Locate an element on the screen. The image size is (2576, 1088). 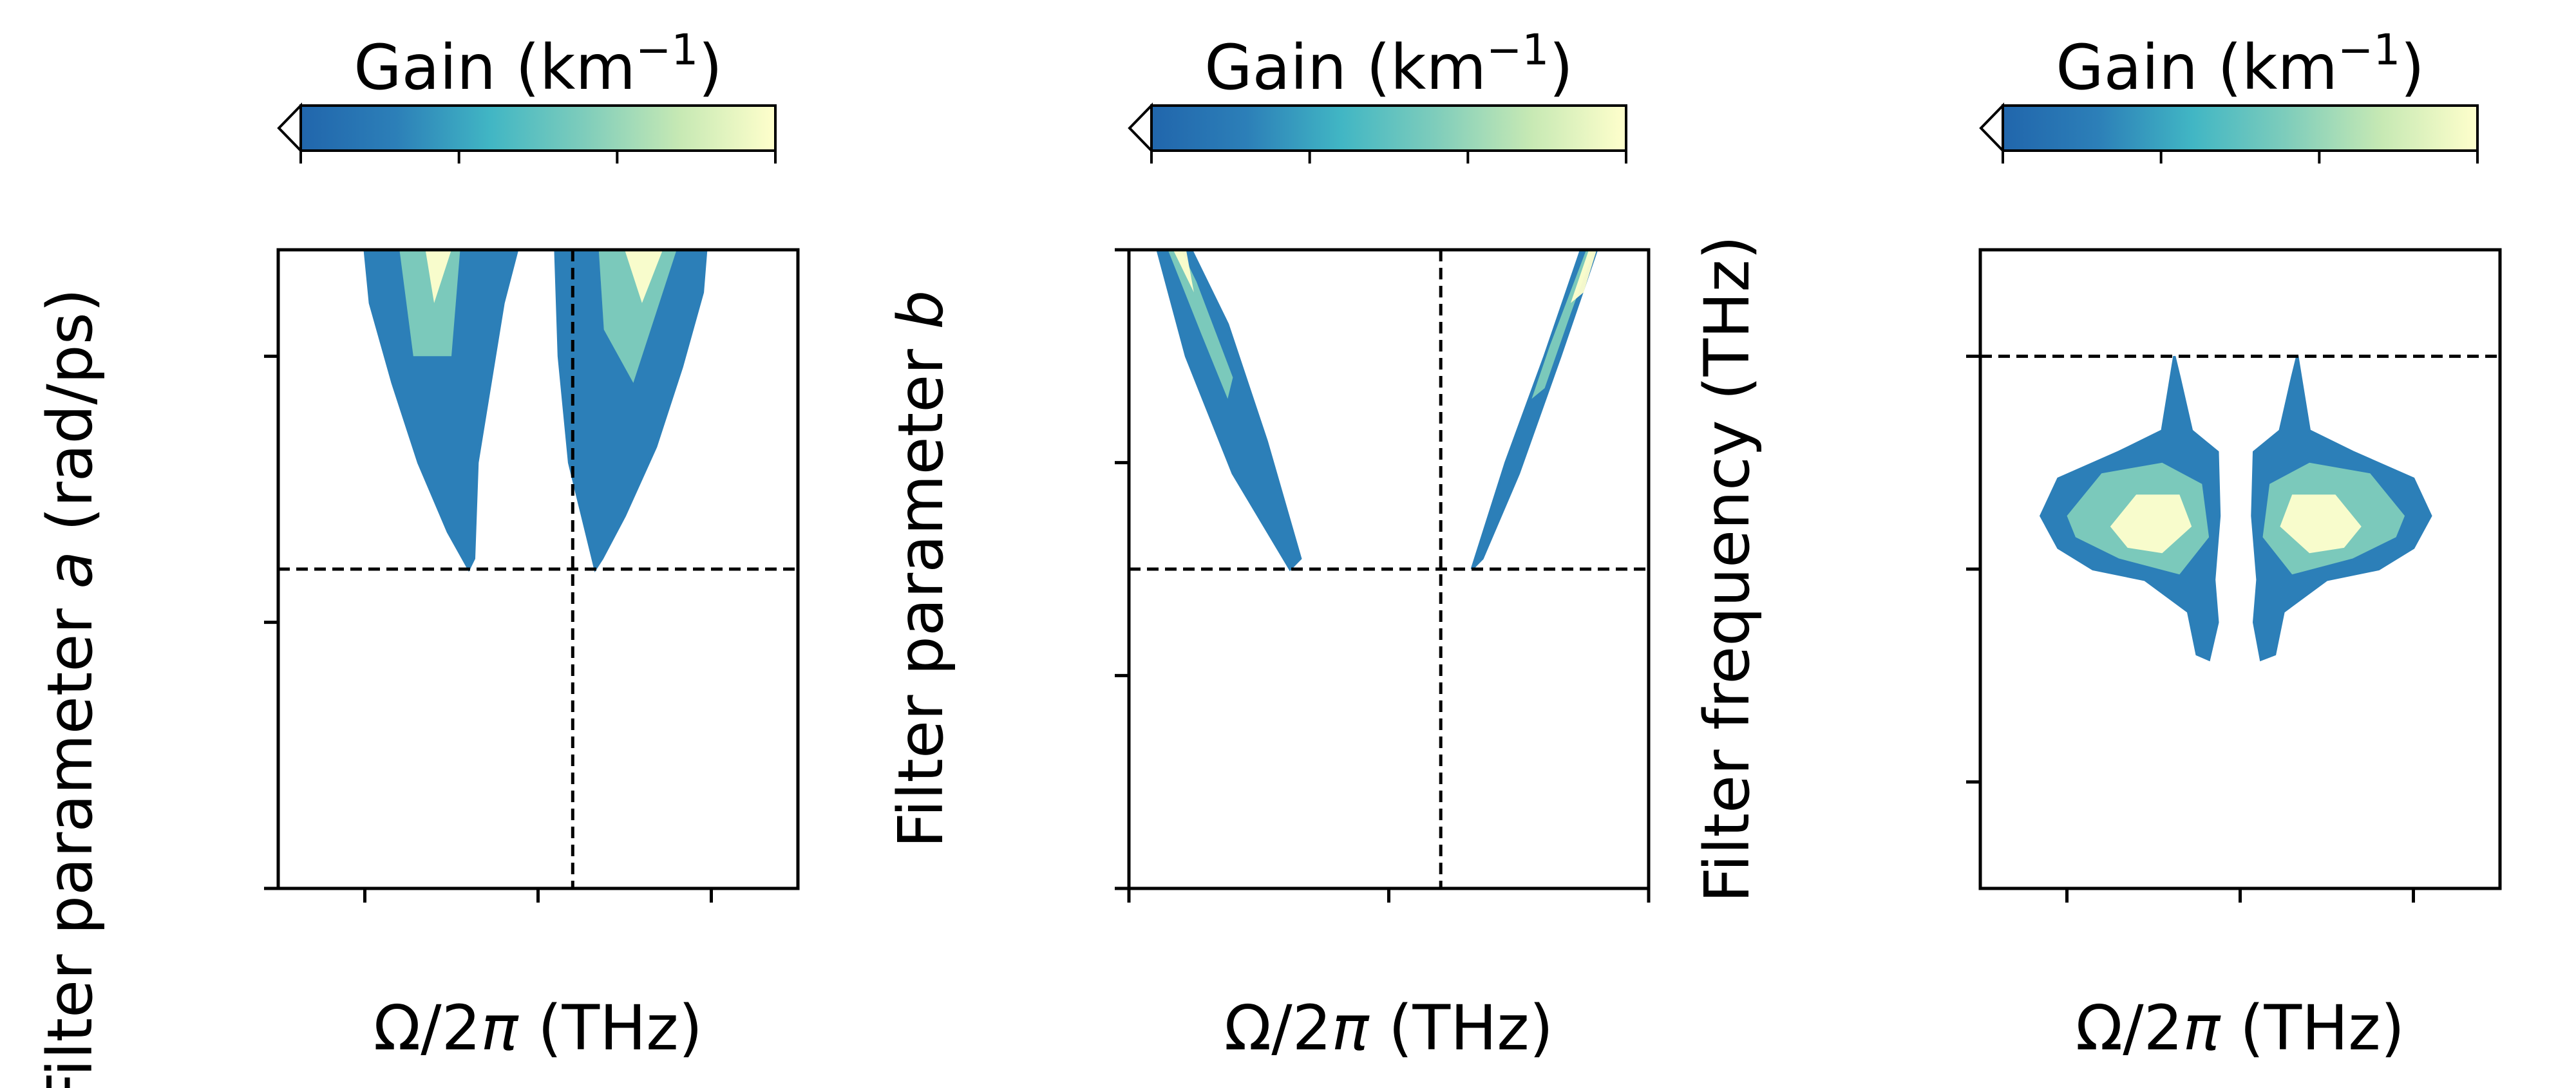
left-branch-core is located at coordinates (1183, 271).